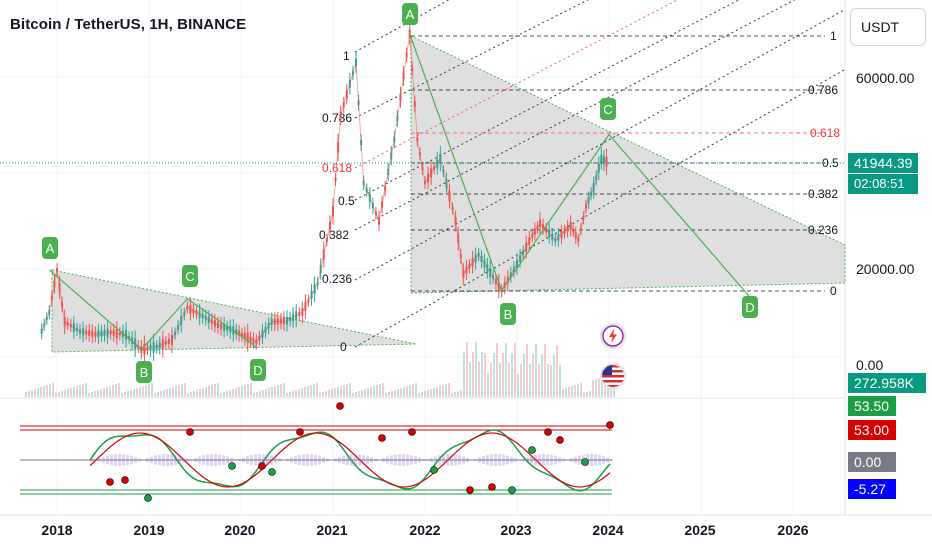 This screenshot has width=932, height=550. What do you see at coordinates (885, 78) in the screenshot?
I see `price-tick-label: 60000.00` at bounding box center [885, 78].